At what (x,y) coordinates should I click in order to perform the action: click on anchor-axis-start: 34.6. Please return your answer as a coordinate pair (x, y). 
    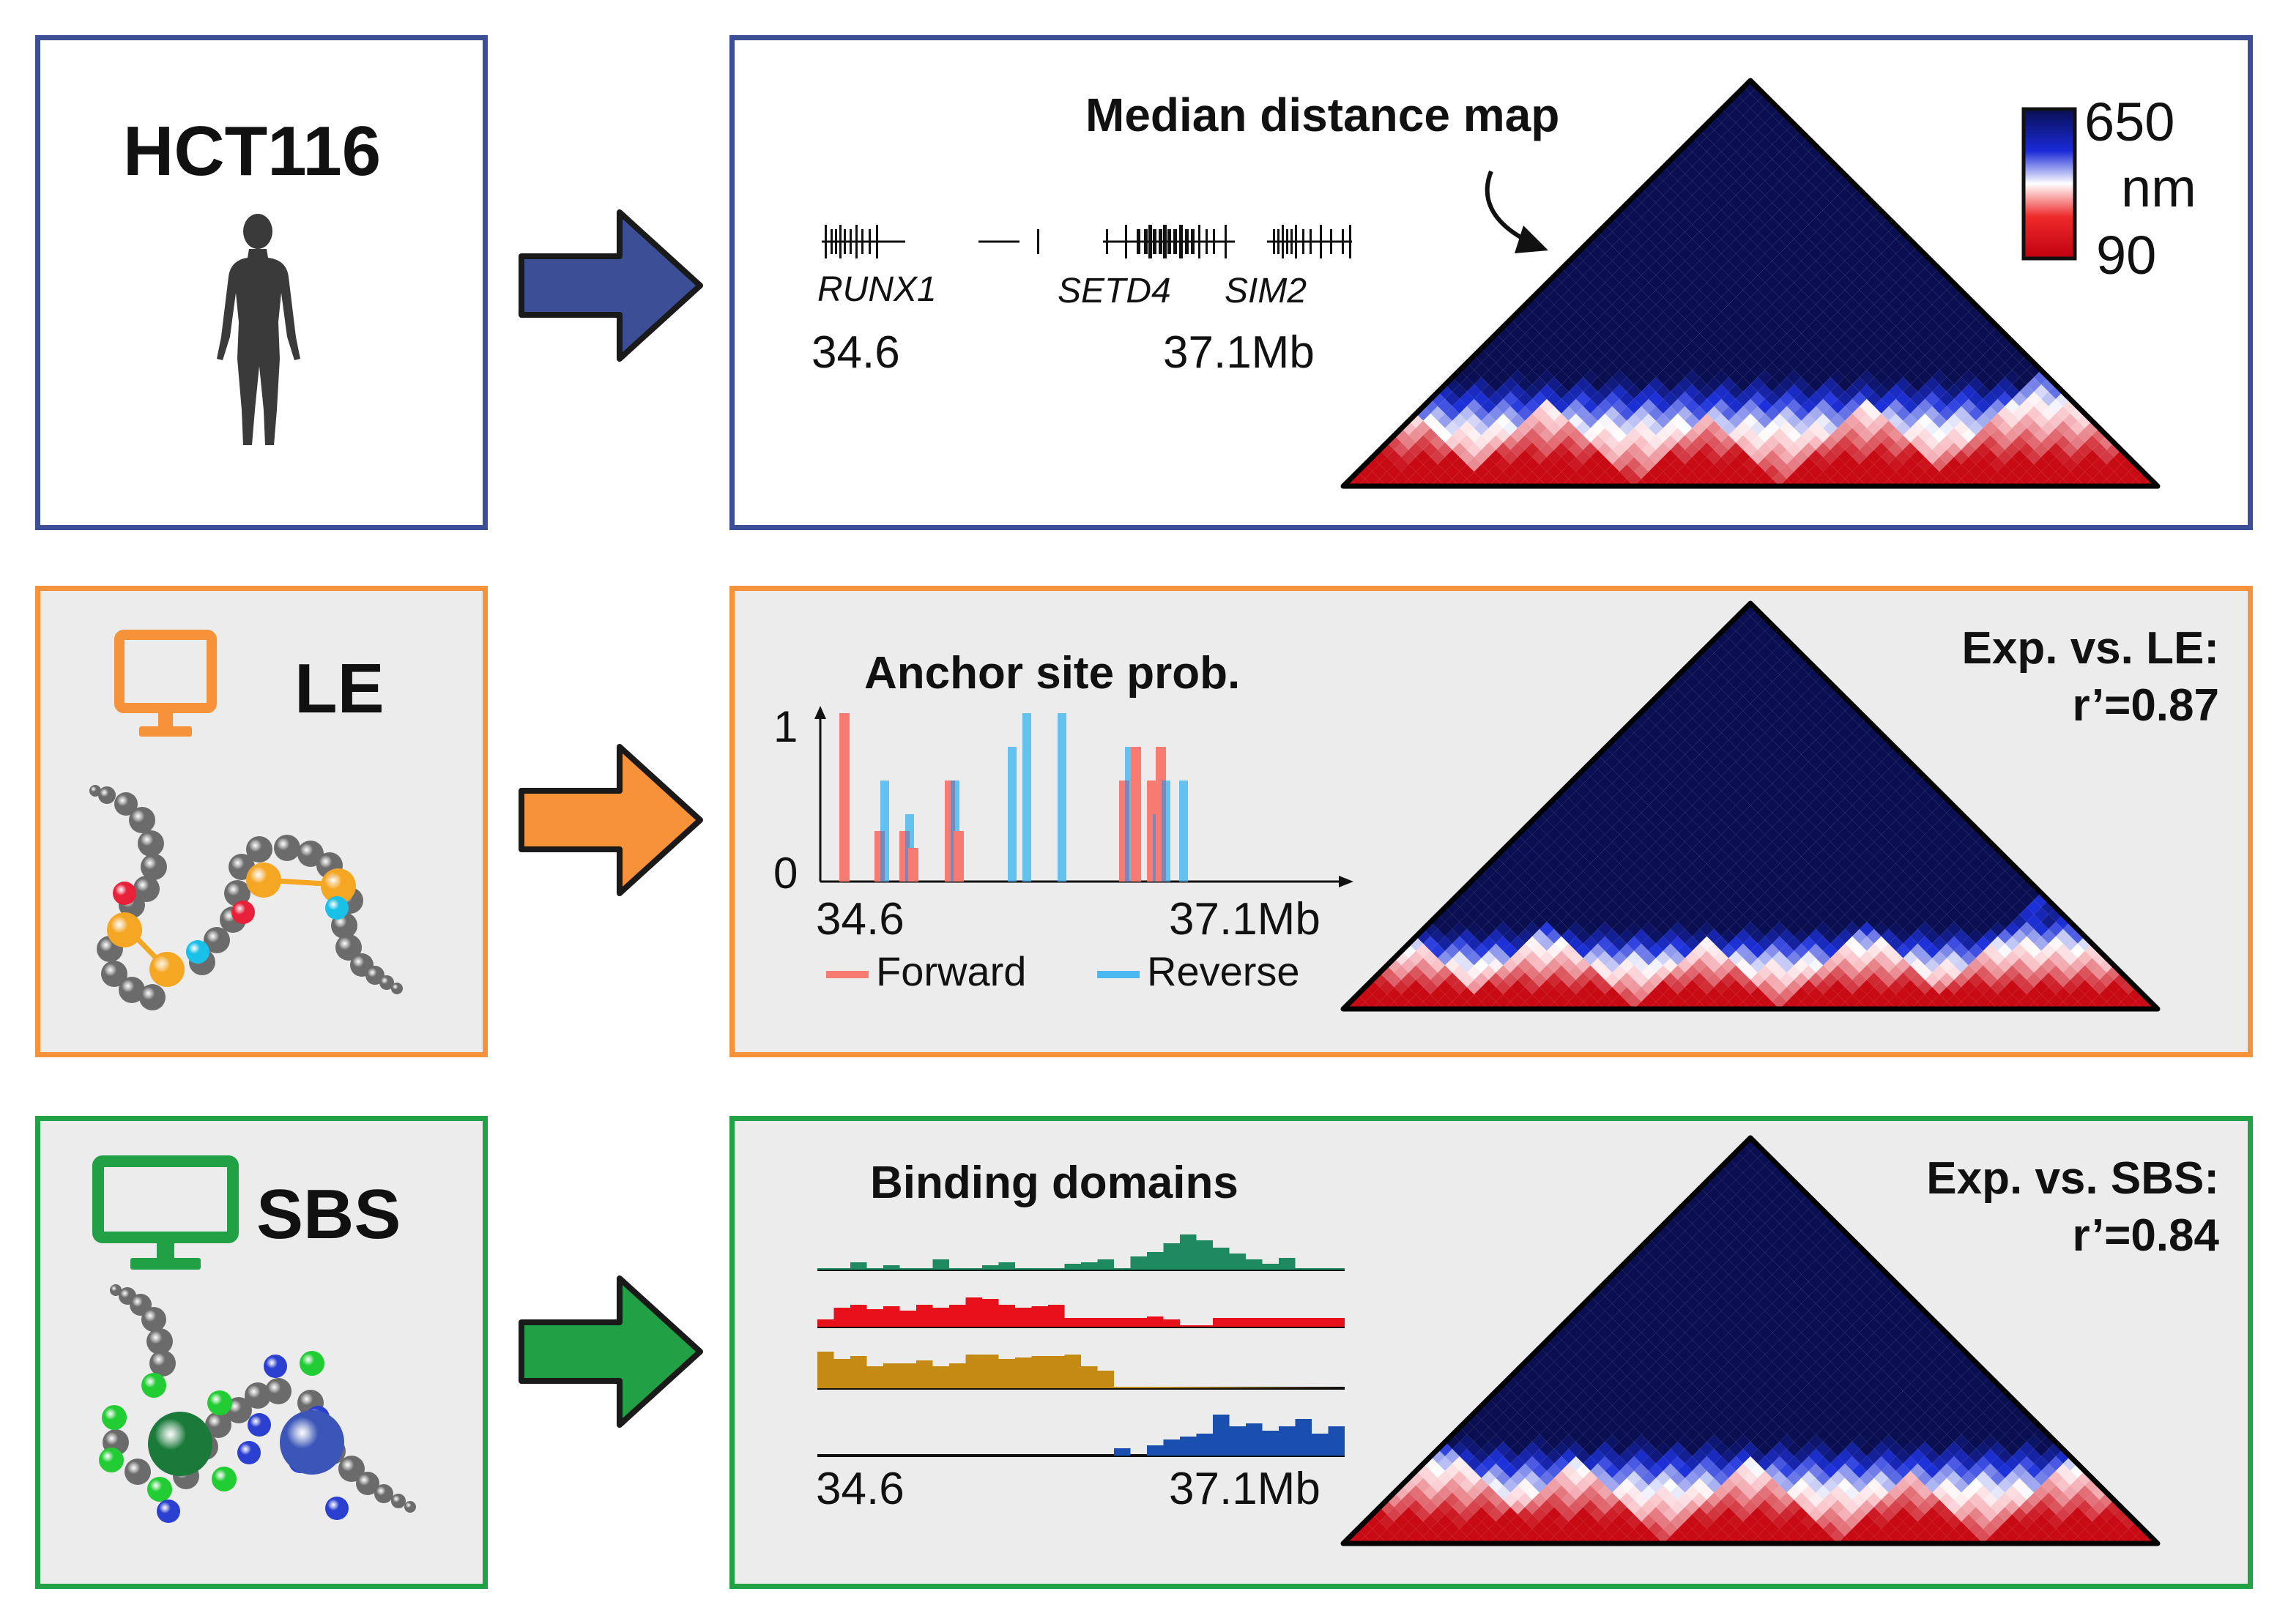
    Looking at the image, I should click on (861, 919).